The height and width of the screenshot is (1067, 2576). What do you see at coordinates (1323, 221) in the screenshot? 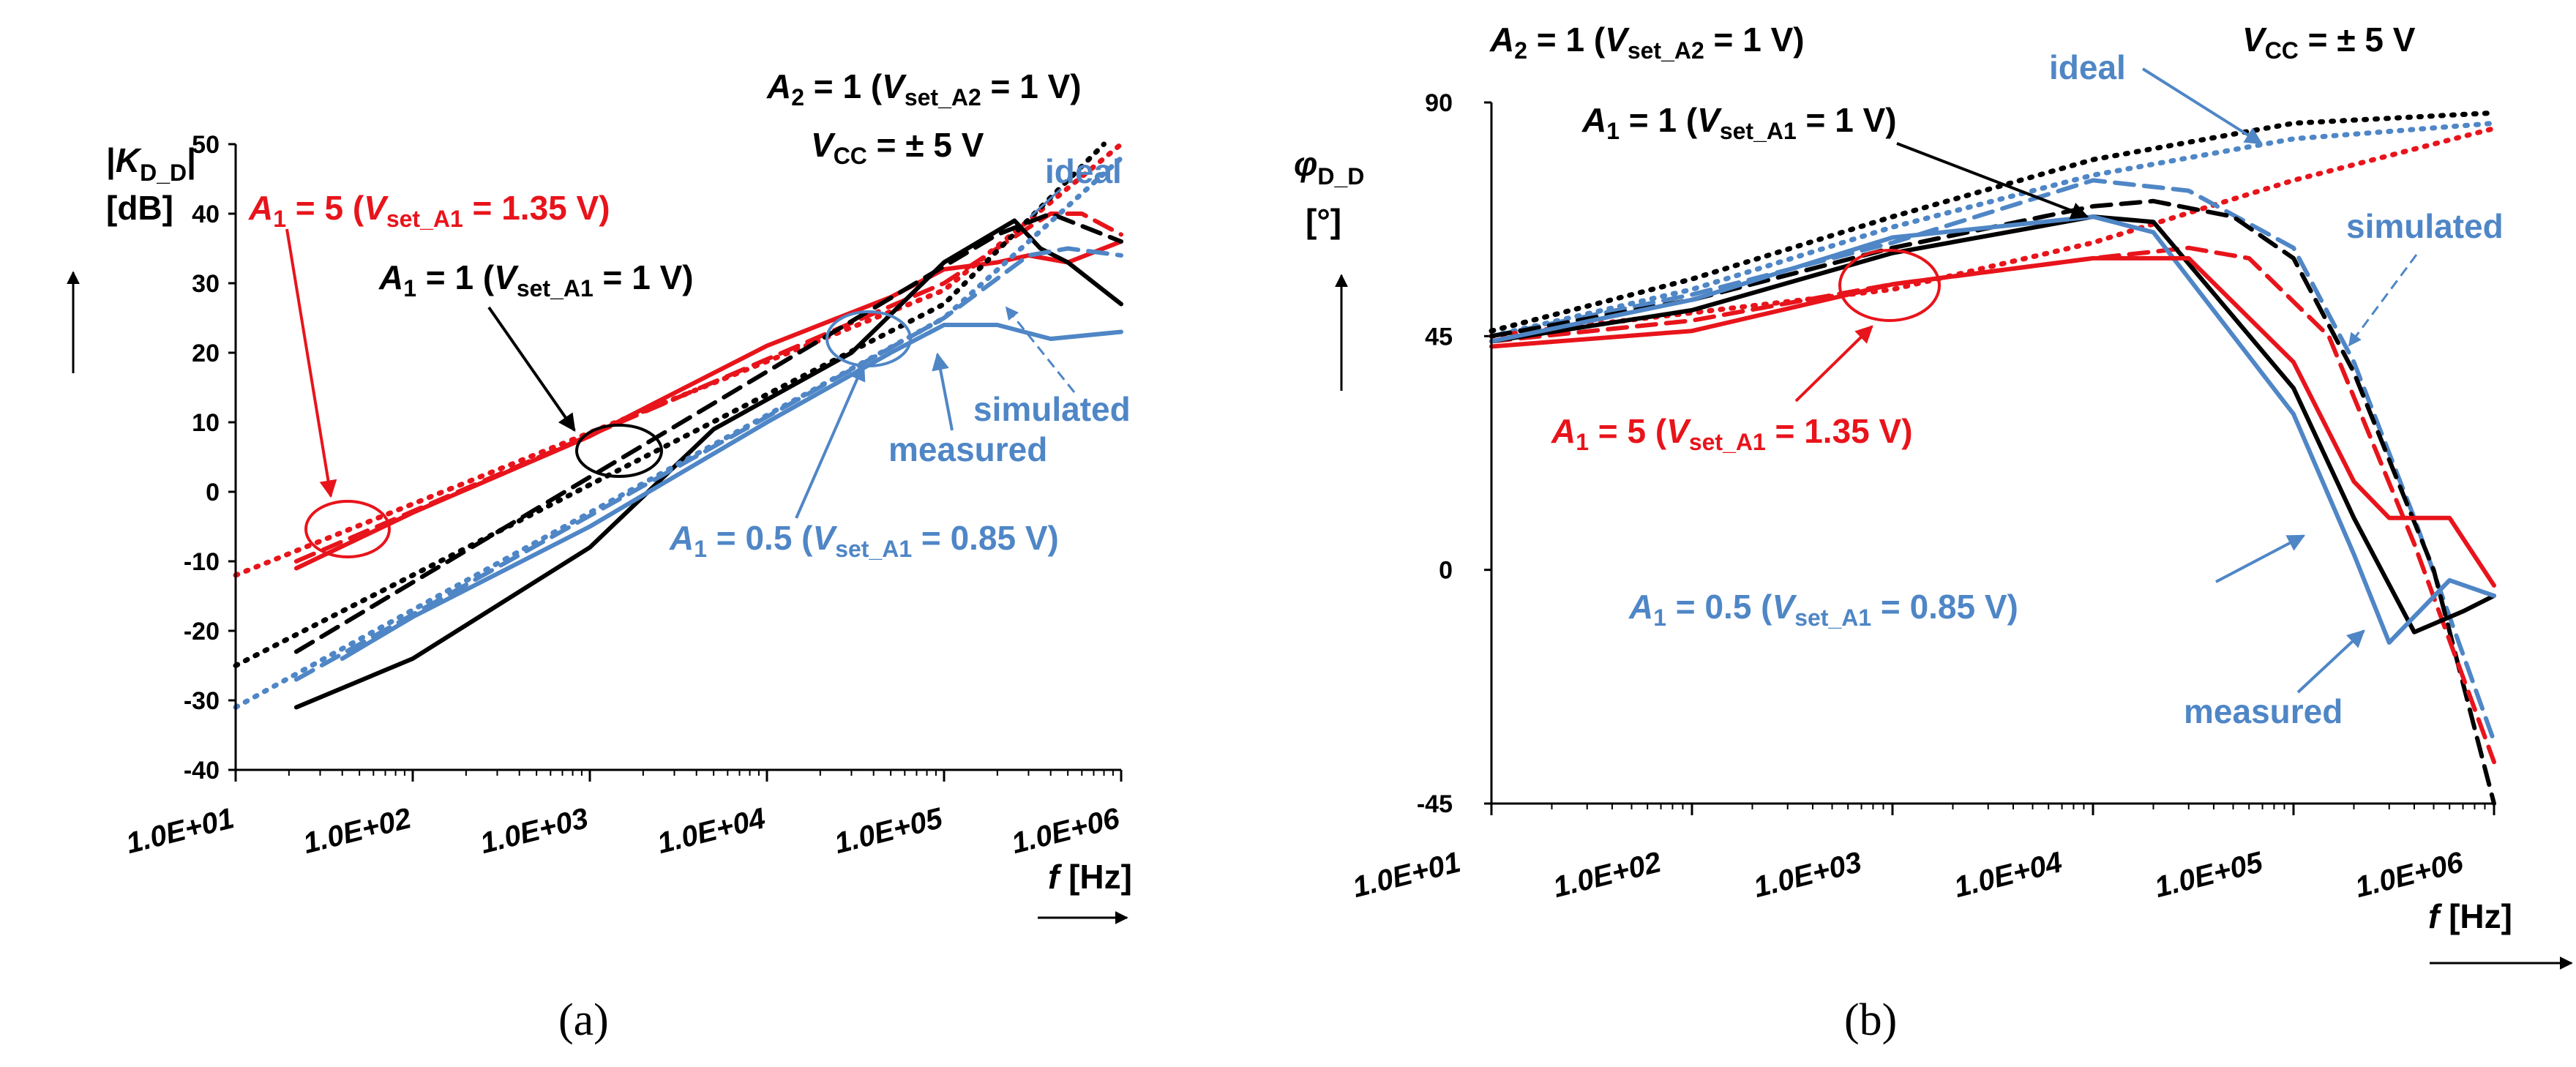
I see `y-axis-unit: [°]` at bounding box center [1323, 221].